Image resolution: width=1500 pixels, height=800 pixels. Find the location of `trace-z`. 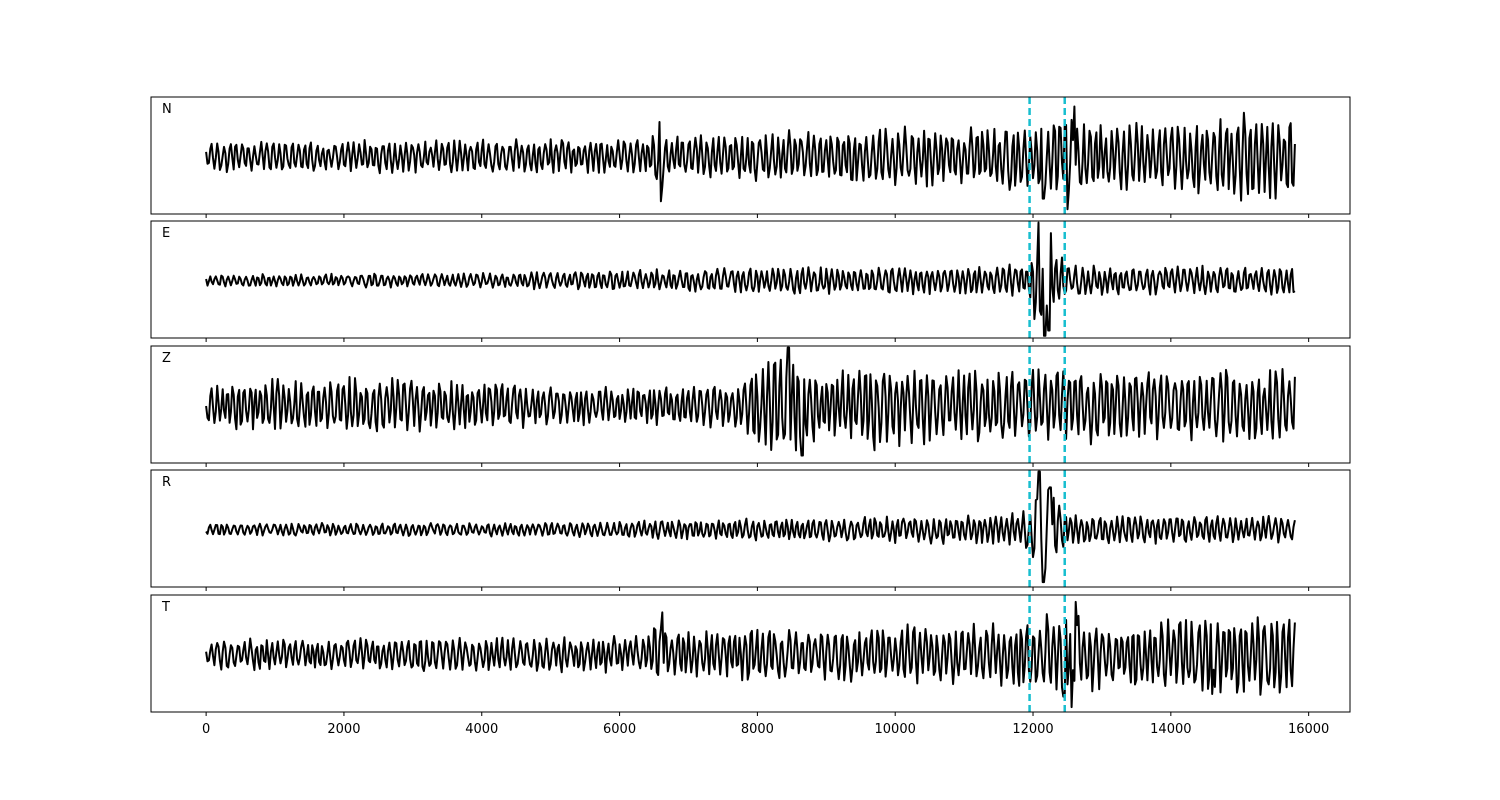

trace-z is located at coordinates (750, 401).